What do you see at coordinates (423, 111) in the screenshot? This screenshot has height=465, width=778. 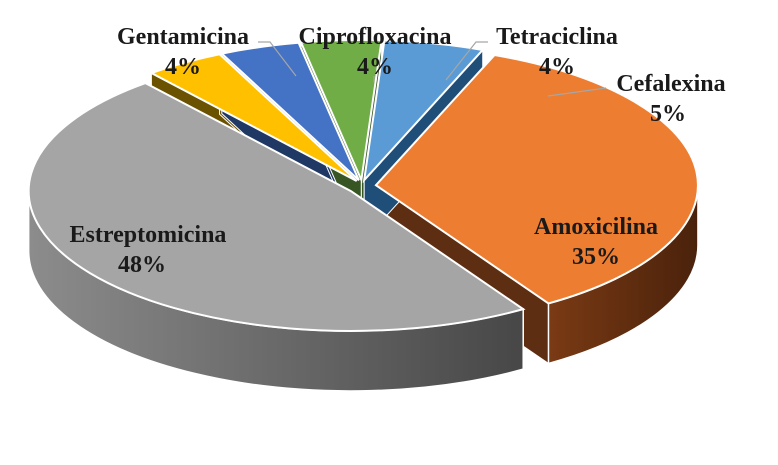 I see `pie-slice-cefalexina` at bounding box center [423, 111].